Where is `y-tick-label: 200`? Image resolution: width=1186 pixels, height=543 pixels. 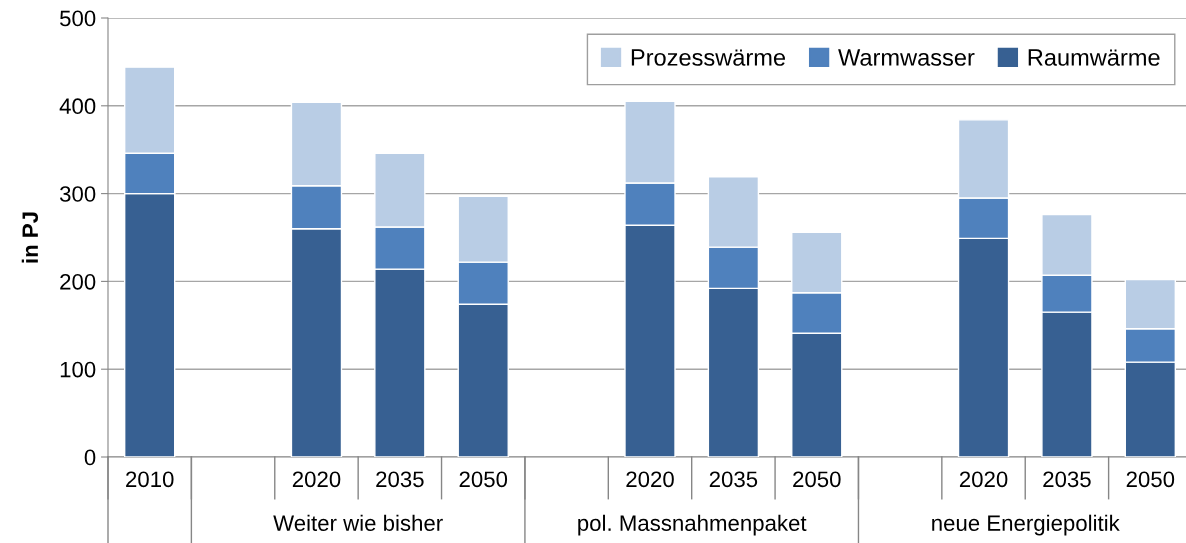 y-tick-label: 200 is located at coordinates (78, 281).